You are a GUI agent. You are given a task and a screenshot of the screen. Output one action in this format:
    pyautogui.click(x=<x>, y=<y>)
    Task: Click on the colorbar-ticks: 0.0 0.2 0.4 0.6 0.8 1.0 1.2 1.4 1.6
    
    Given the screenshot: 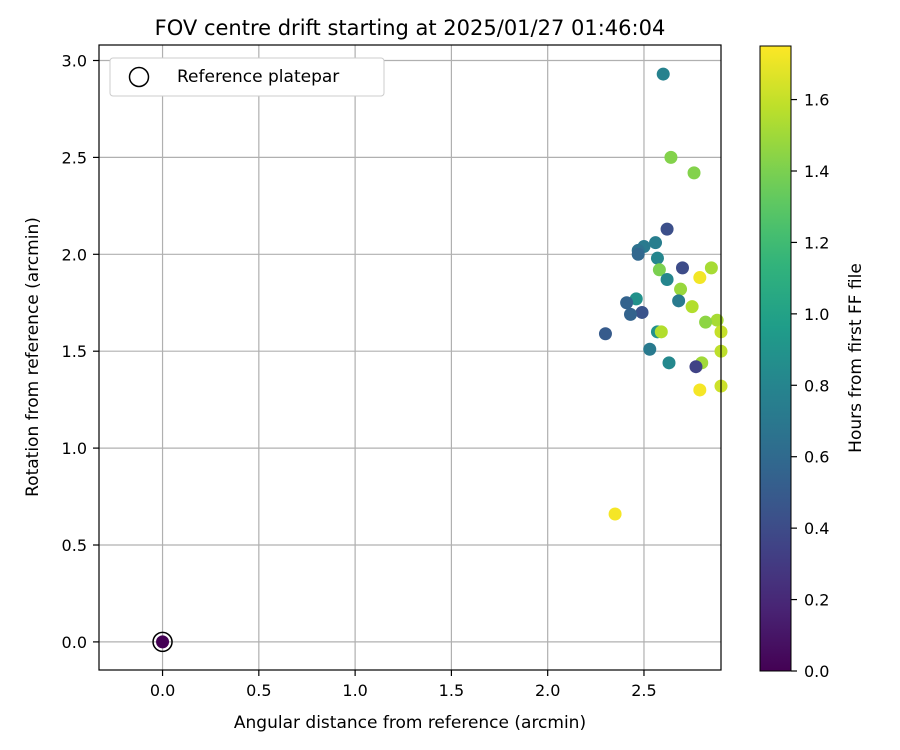 What is the action you would take?
    pyautogui.click(x=810, y=386)
    